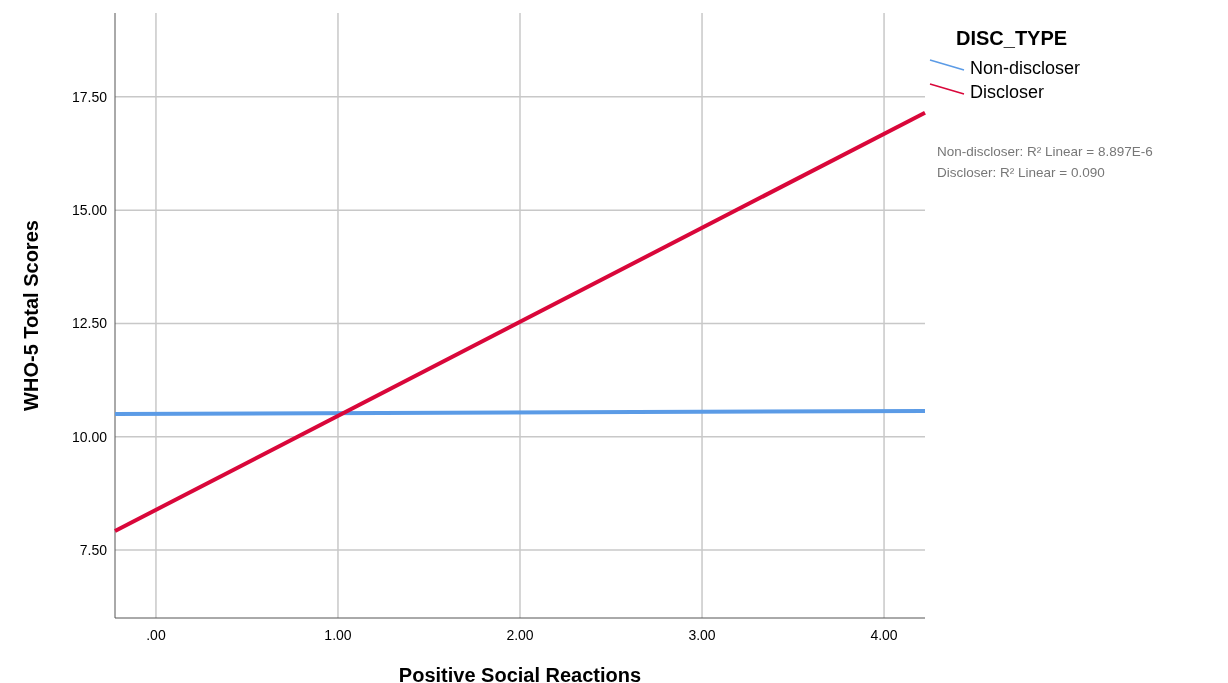  Describe the element at coordinates (1007, 92) in the screenshot. I see `legend-label: Discloser` at that location.